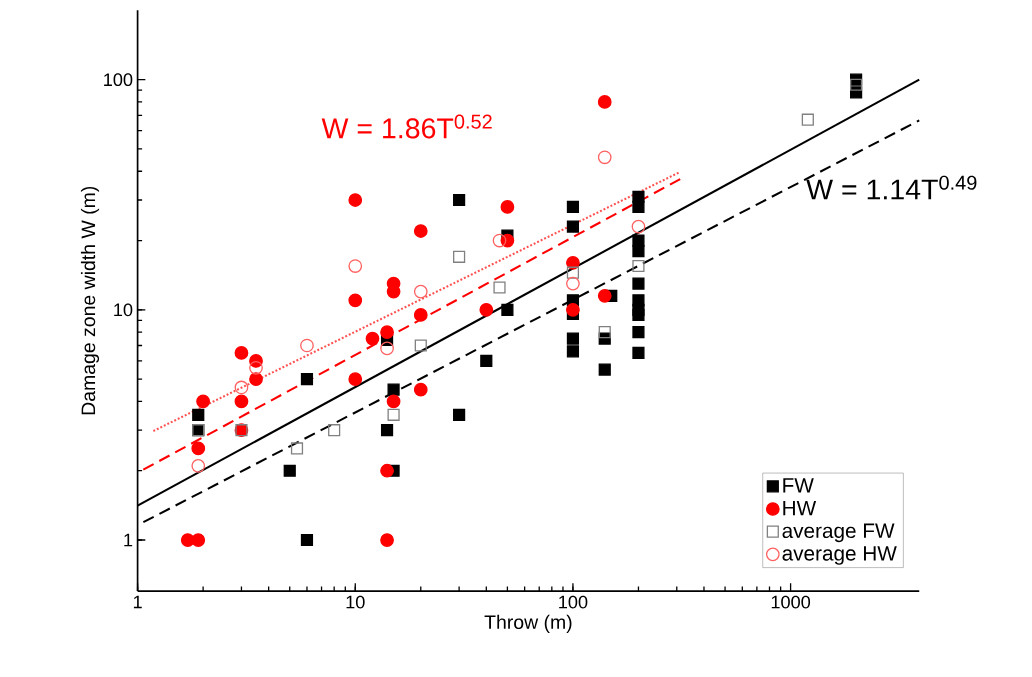 Image resolution: width=1032 pixels, height=677 pixels. I want to click on annotation: W = 1.14T$^{0.49}$, so click(891, 187).